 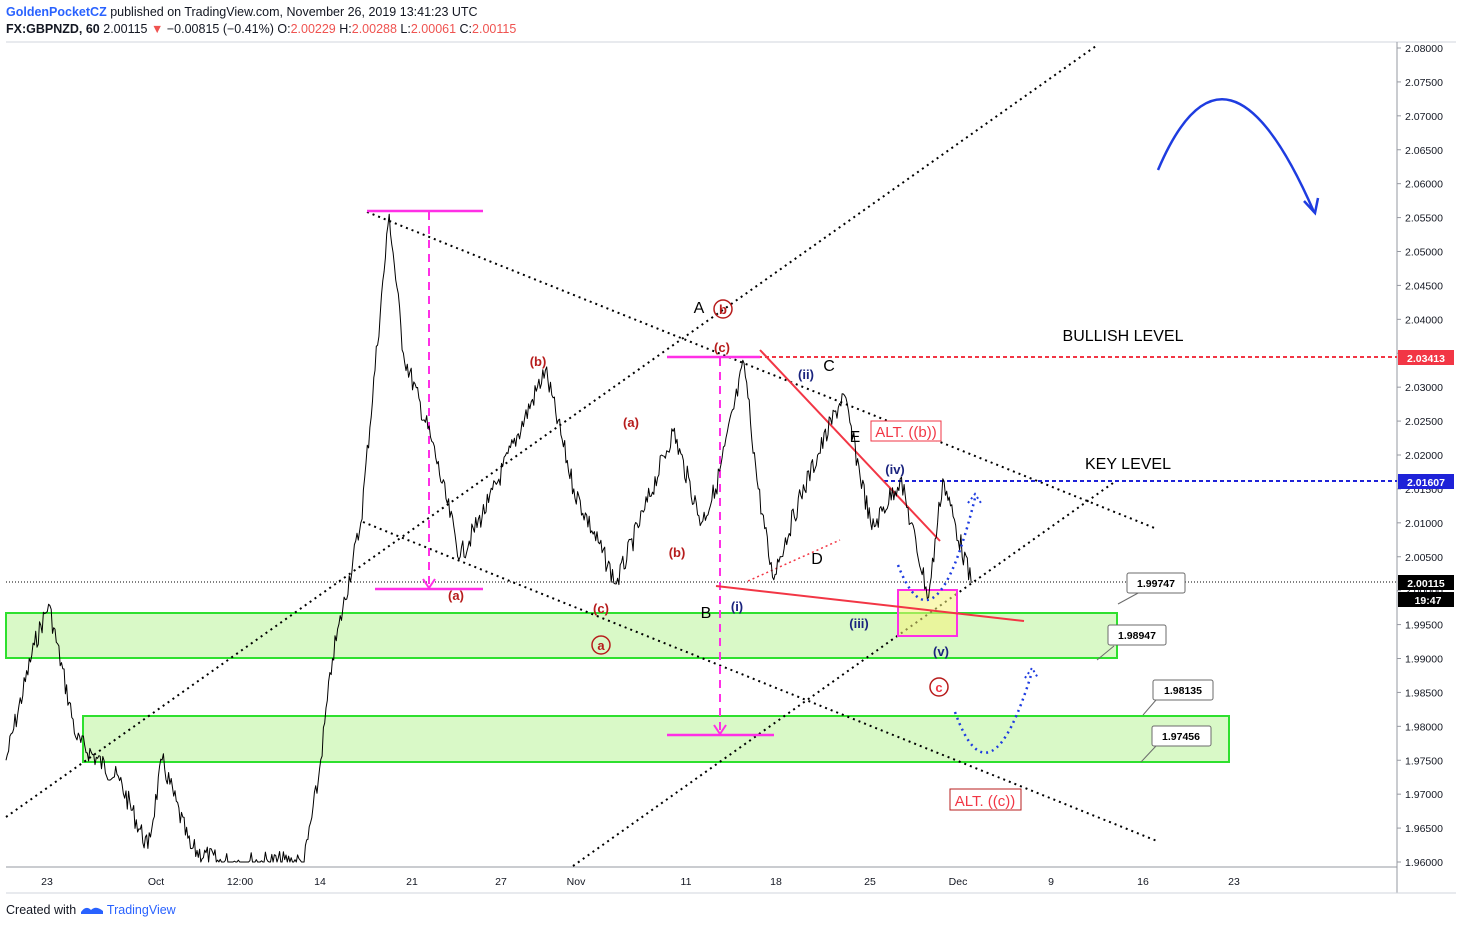 I want to click on price-tick-label: 2.04500, so click(x=1424, y=286).